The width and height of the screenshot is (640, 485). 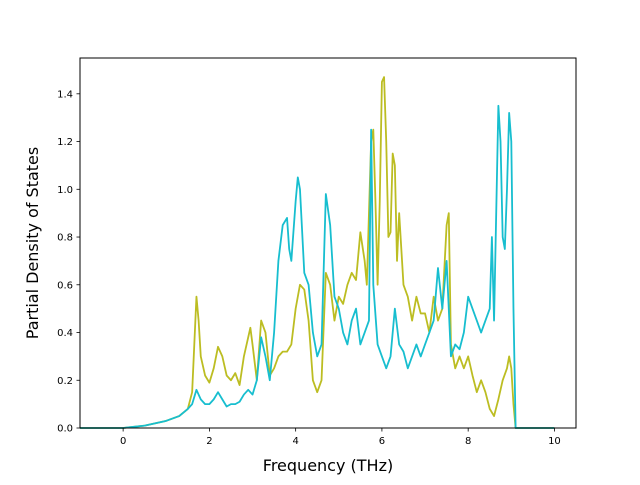 I want to click on y-tick-label: 1.4, so click(x=65, y=94).